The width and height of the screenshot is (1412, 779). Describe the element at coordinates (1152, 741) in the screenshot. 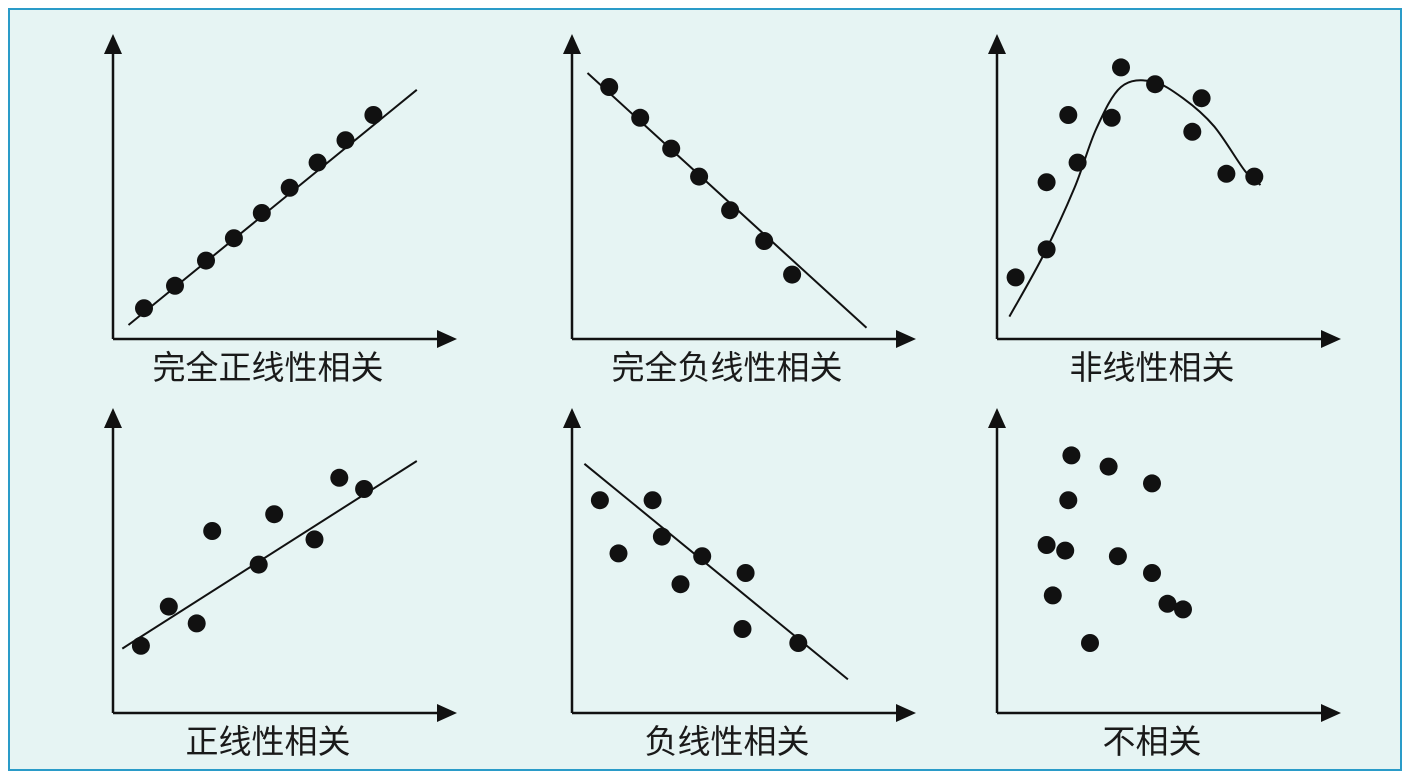

I see `panel-title: 不相关` at that location.